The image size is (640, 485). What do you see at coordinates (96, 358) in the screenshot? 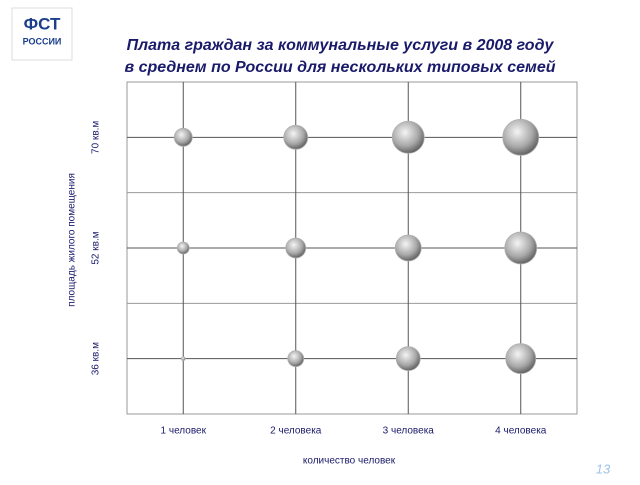
I see `y-tick-label: 36 кв.м` at bounding box center [96, 358].